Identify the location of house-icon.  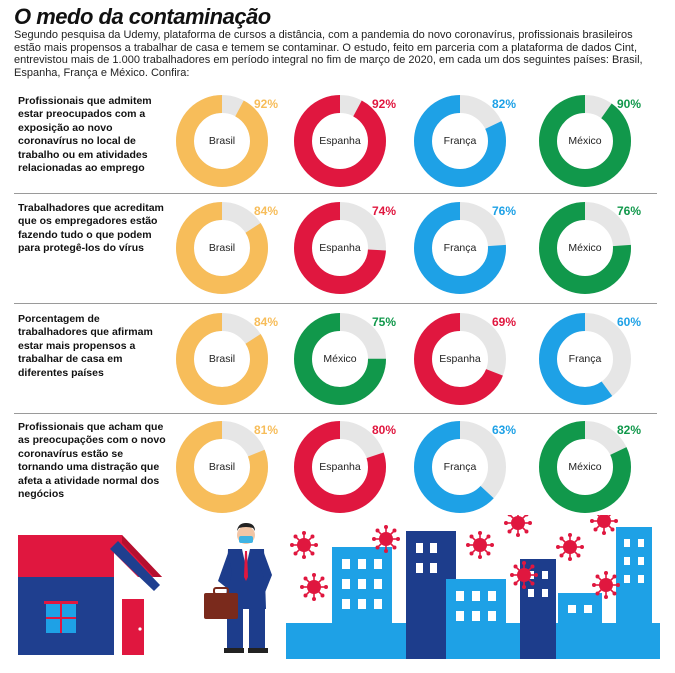
(90, 595).